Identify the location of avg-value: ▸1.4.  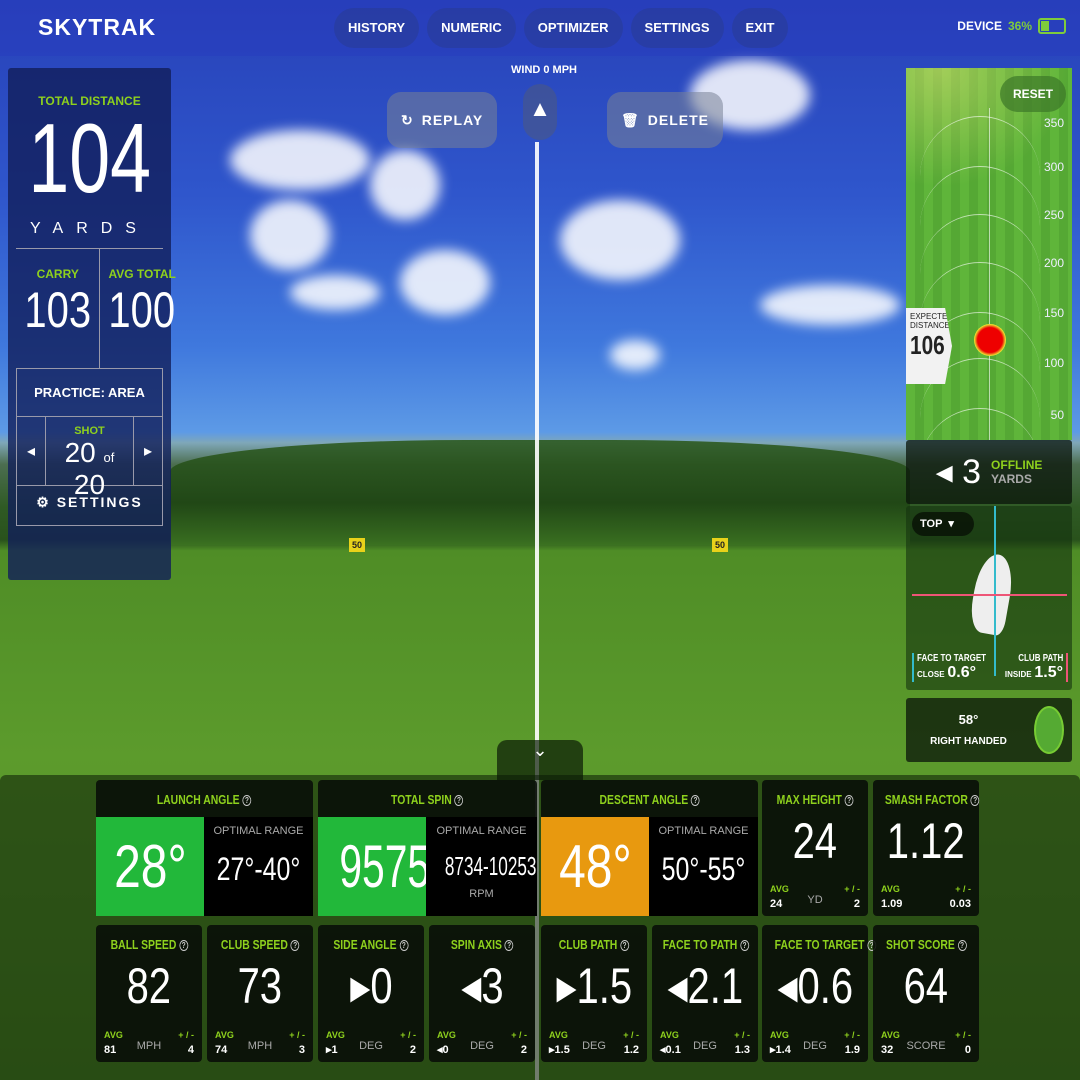
(780, 1050).